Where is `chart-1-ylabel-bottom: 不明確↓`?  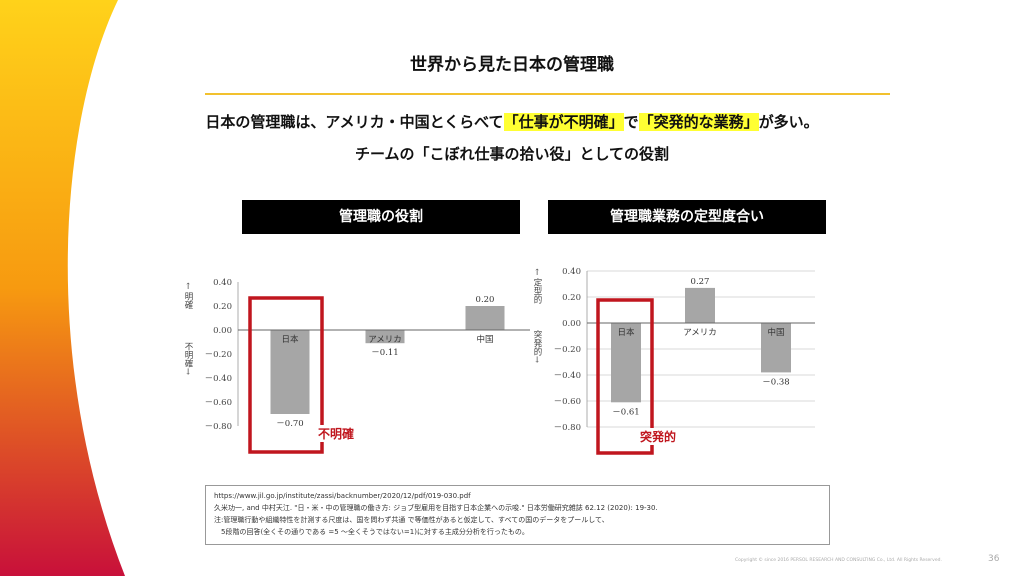 chart-1-ylabel-bottom: 不明確↓ is located at coordinates (188, 360).